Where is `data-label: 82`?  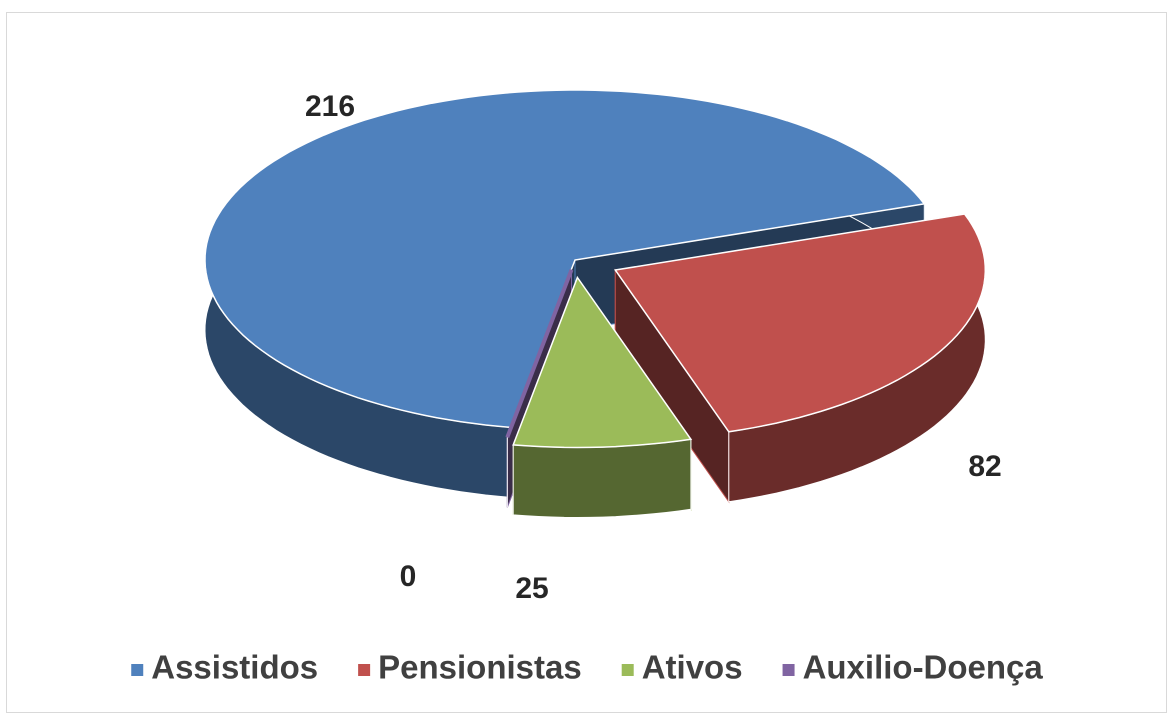
data-label: 82 is located at coordinates (984, 466).